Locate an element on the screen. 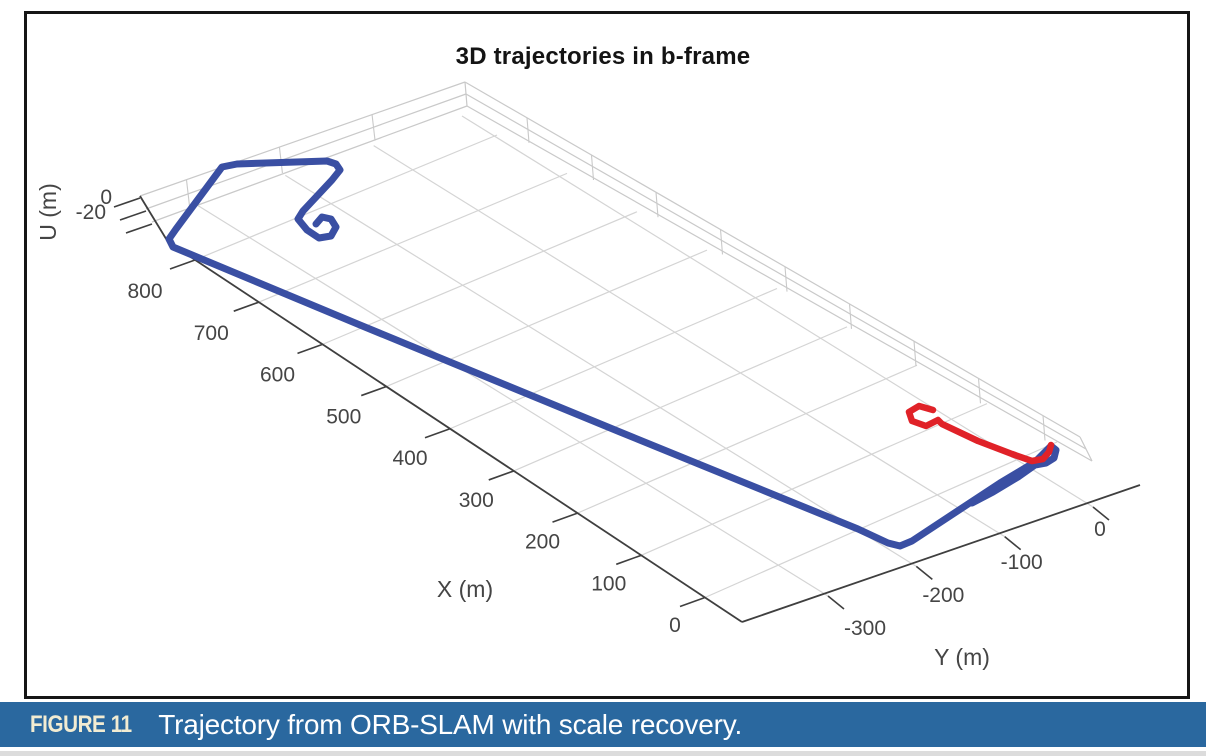 The width and height of the screenshot is (1206, 756). figure-caption-label: FIGURE 11 is located at coordinates (81, 724).